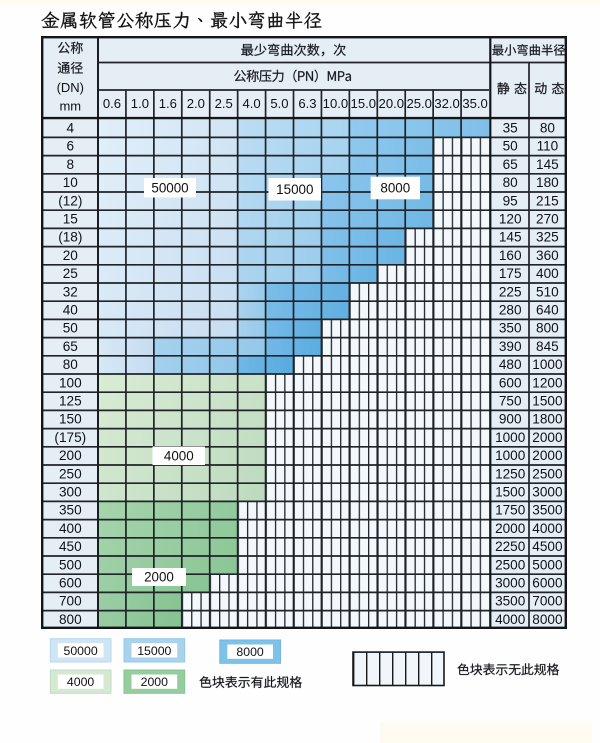 The image size is (600, 743). Describe the element at coordinates (547, 255) in the screenshot. I see `svg-text: 360` at that location.